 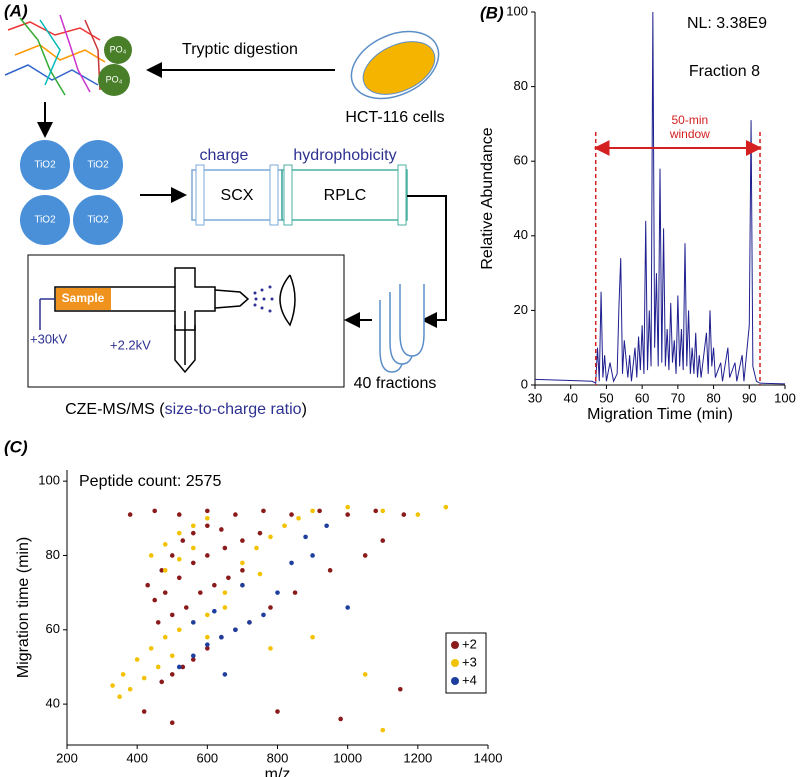 What do you see at coordinates (492, 12) in the screenshot?
I see `panel-label: (B)` at bounding box center [492, 12].